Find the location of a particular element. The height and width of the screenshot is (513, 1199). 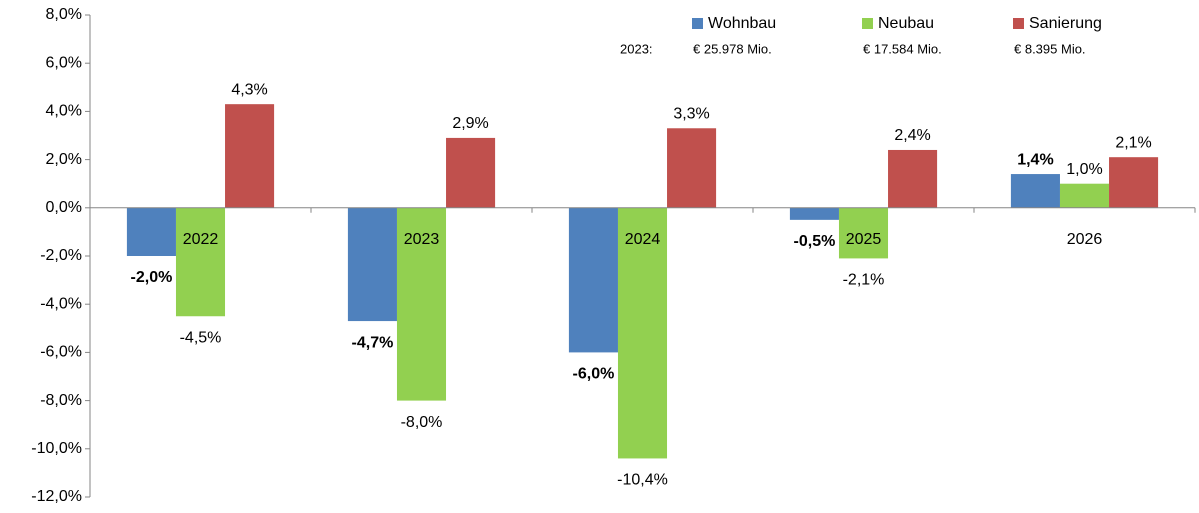

y-tick-label: 4,0% is located at coordinates (64, 111).